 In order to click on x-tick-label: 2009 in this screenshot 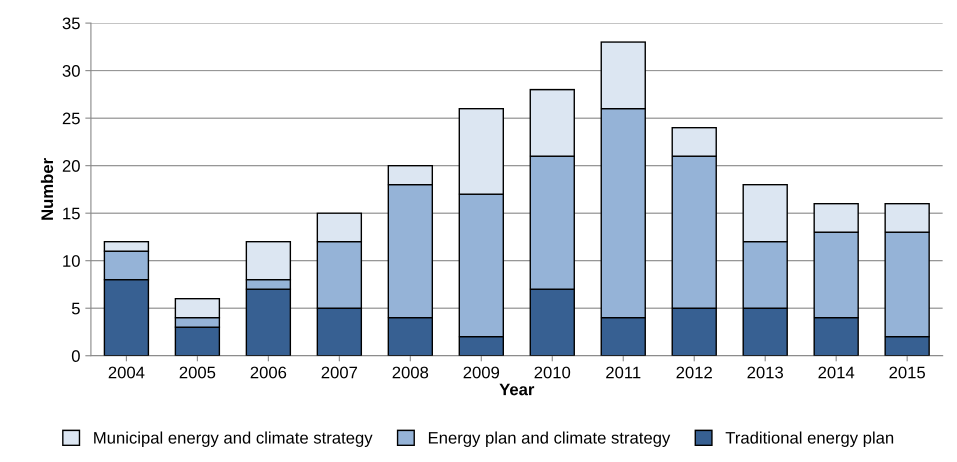, I will do `click(482, 372)`.